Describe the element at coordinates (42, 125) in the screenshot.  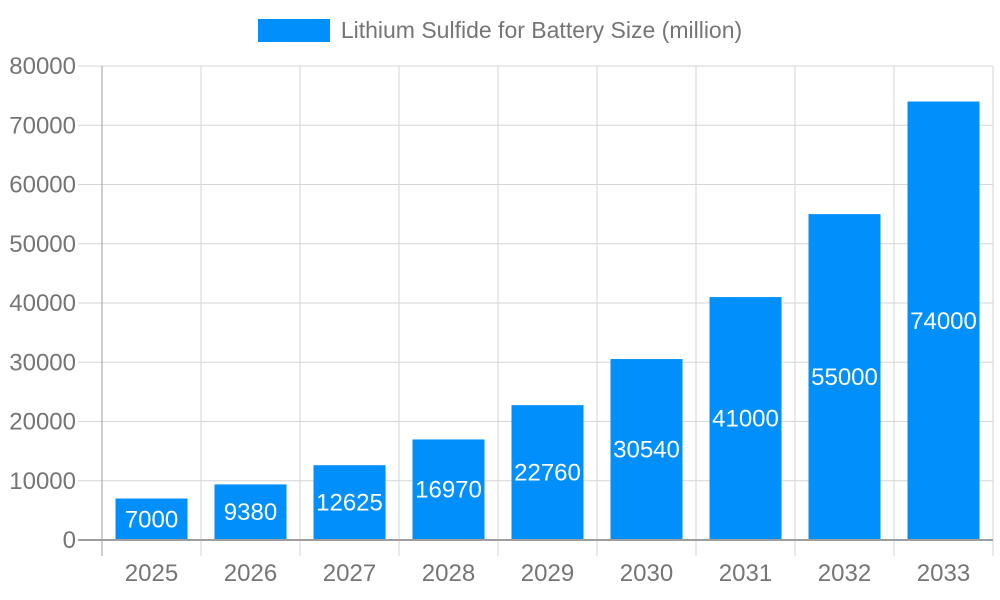
I see `y-axis-tick-label: 70000` at that location.